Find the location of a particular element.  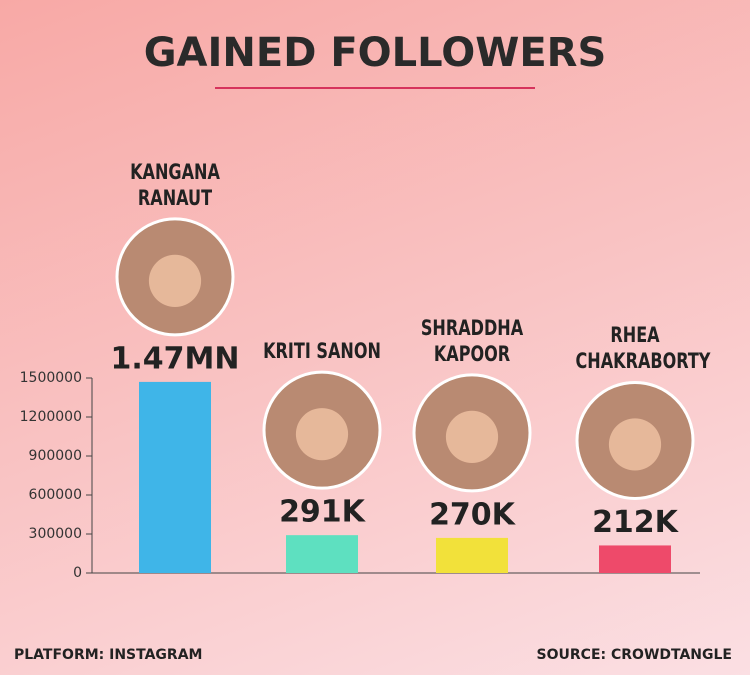

person-name: RHEA CHAKRABORTY is located at coordinates (643, 348).